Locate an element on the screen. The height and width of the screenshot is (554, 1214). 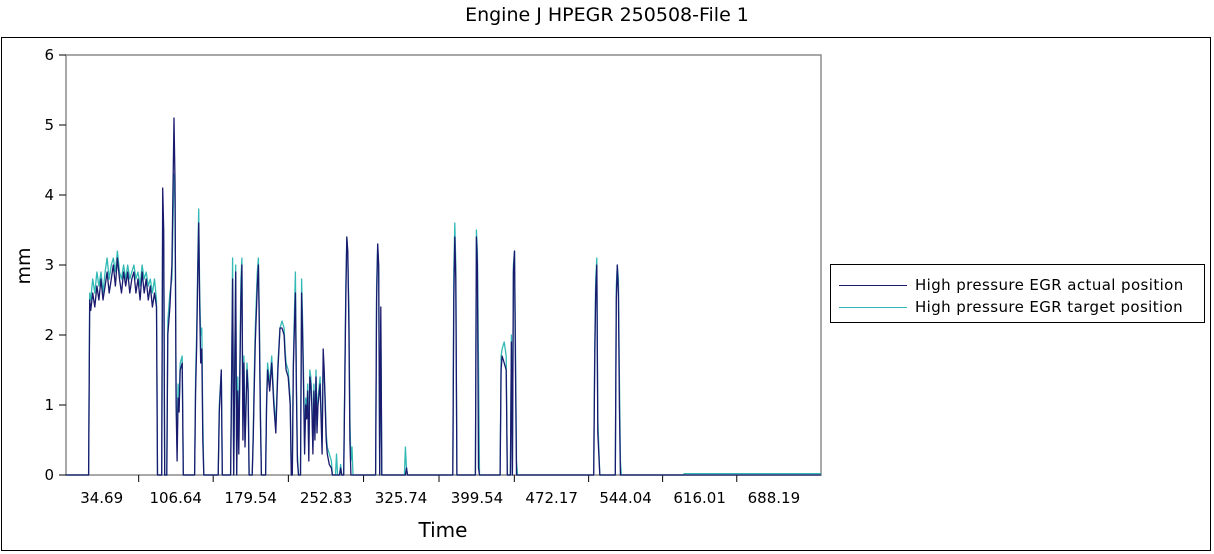
y-tick-label-6: 6 is located at coordinates (49, 55).